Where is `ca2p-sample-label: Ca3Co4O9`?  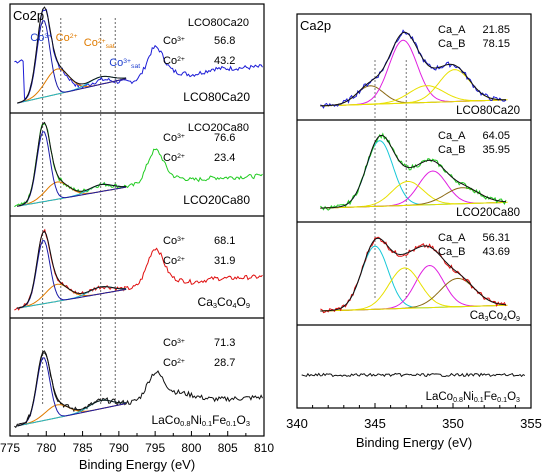
ca2p-sample-label: Ca3Co4O9 is located at coordinates (495, 316).